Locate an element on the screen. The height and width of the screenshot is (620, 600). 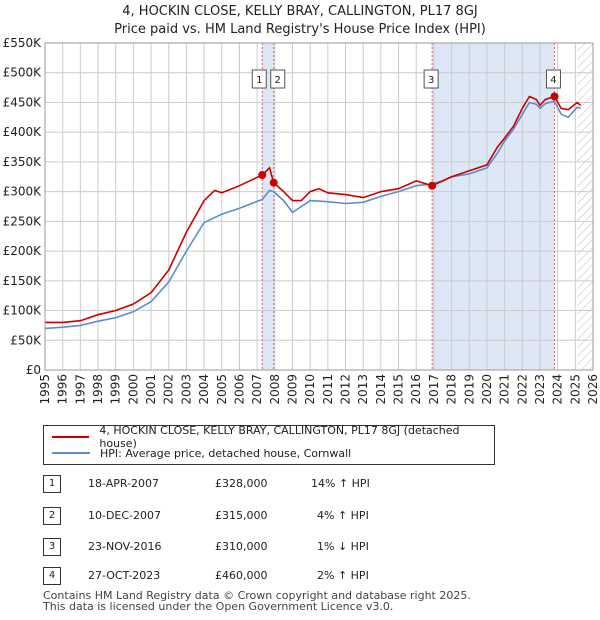
transaction-row: 2 10-DEC-2007 £315,000 4% ↑ HPI is located at coordinates (293, 517).